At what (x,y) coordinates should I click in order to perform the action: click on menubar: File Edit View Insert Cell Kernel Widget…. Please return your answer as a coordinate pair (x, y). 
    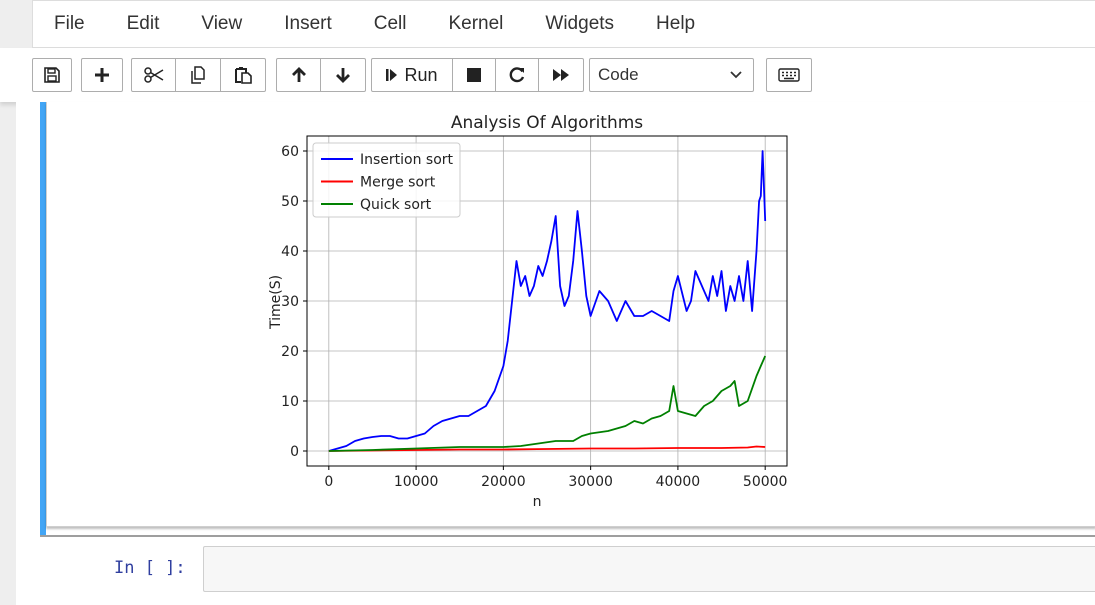
    Looking at the image, I should click on (563, 24).